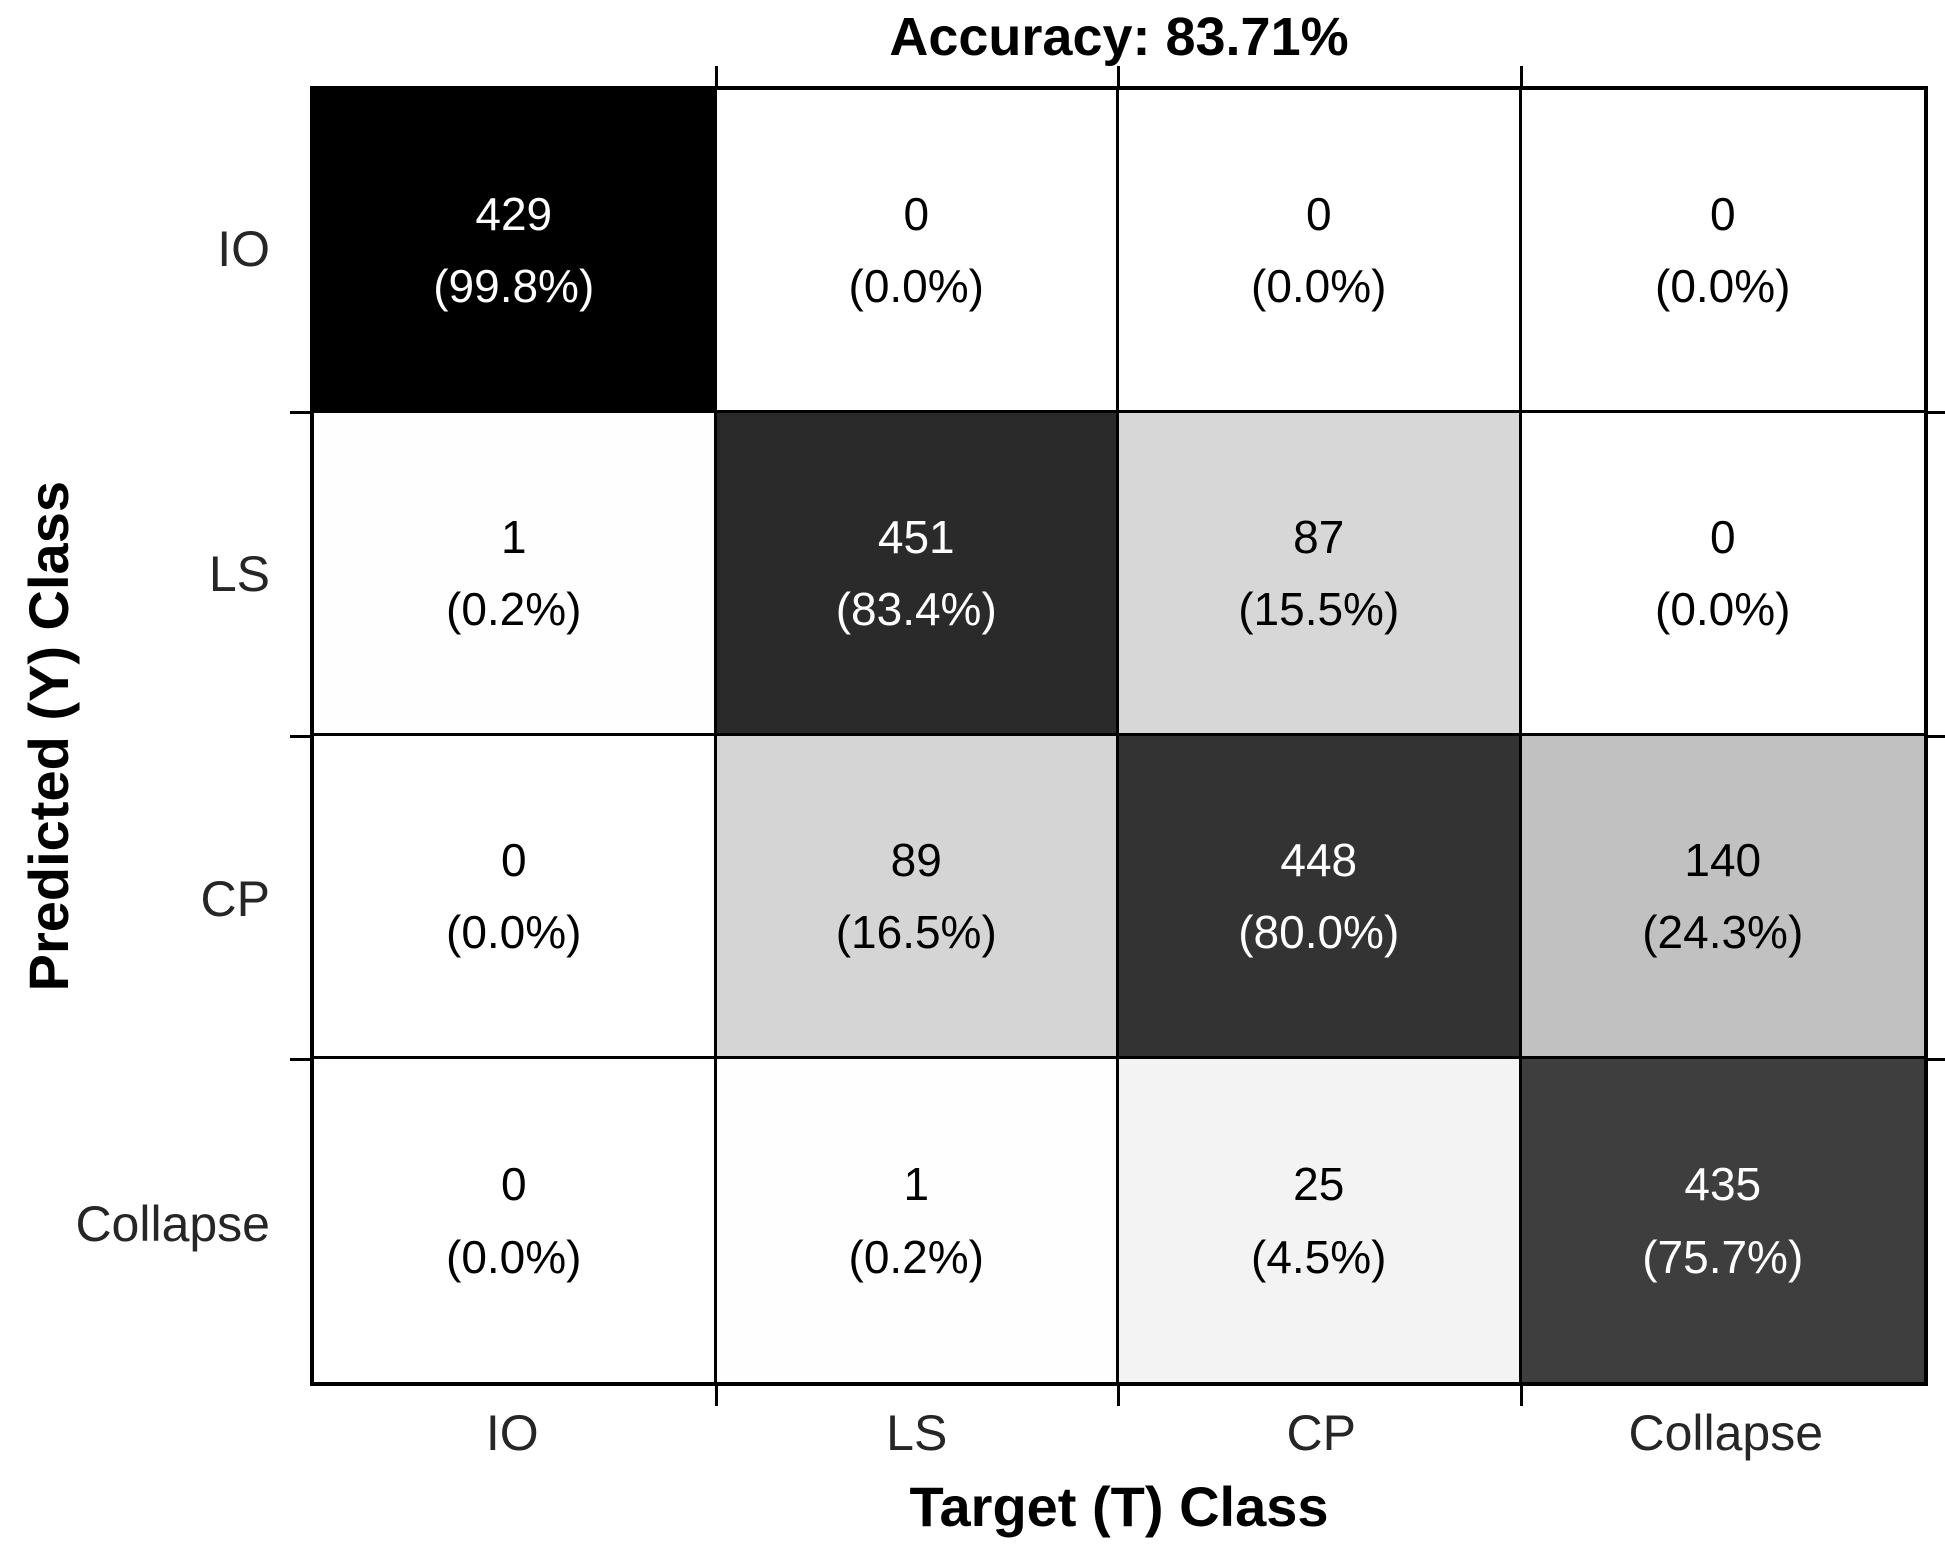  What do you see at coordinates (1320, 251) in the screenshot?
I see `matrix-cell-r0c2: 0 (0.0%)` at bounding box center [1320, 251].